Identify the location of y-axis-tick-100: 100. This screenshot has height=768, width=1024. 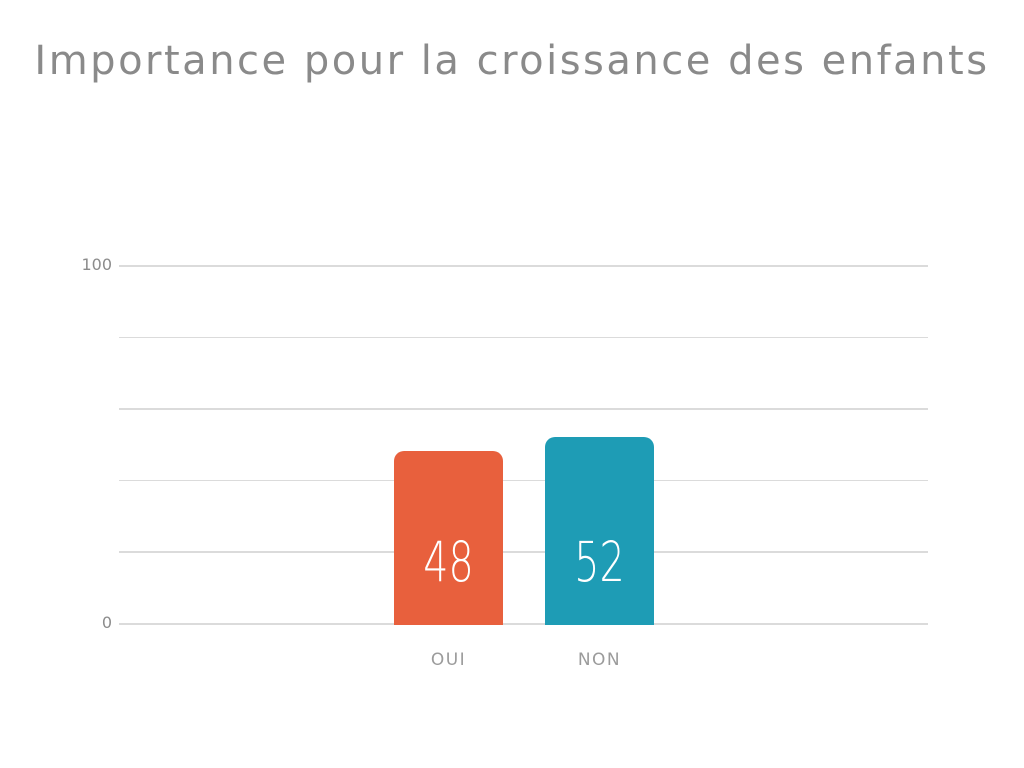
(96, 264).